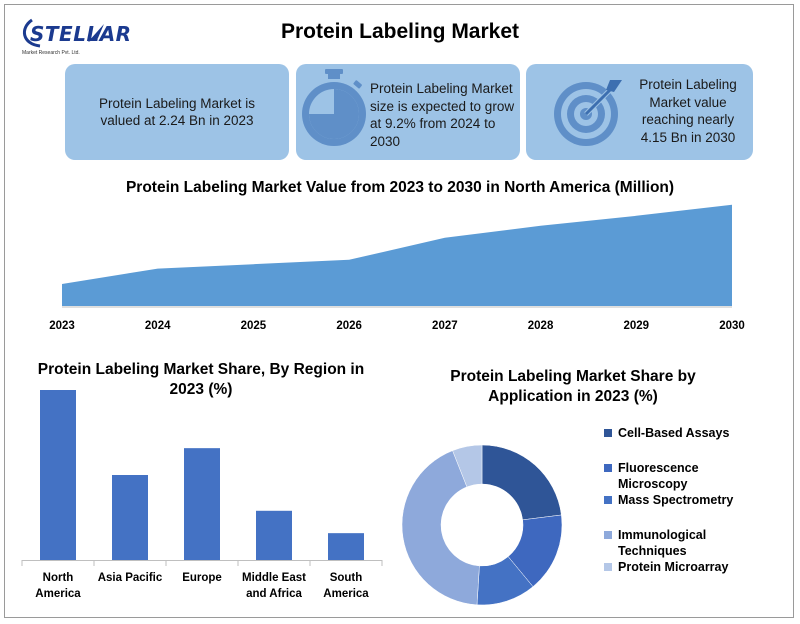  I want to click on legend-label: Protein Microarray, so click(673, 567).